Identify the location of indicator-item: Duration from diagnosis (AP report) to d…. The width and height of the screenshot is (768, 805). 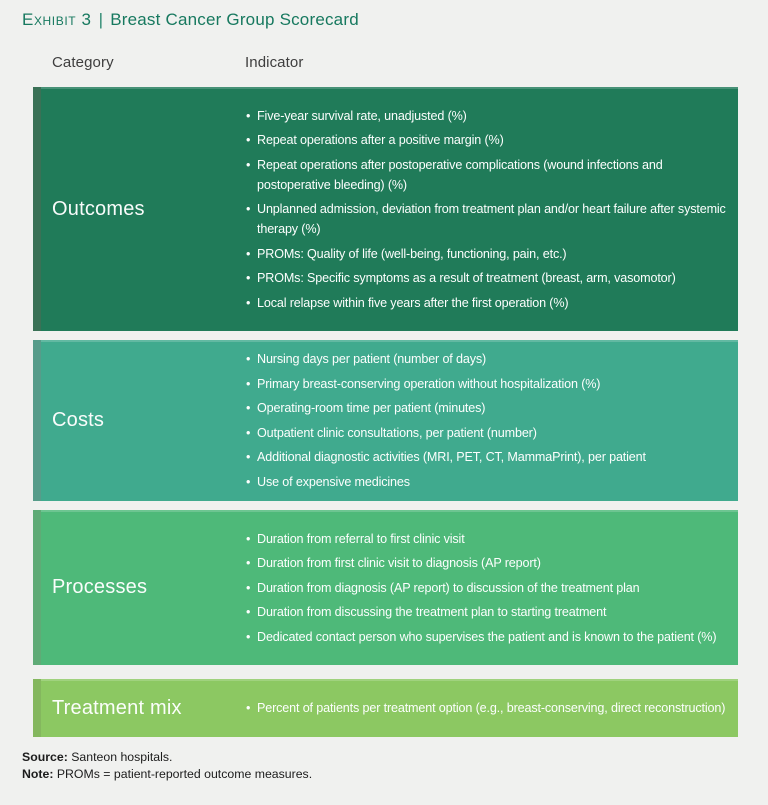
(486, 588).